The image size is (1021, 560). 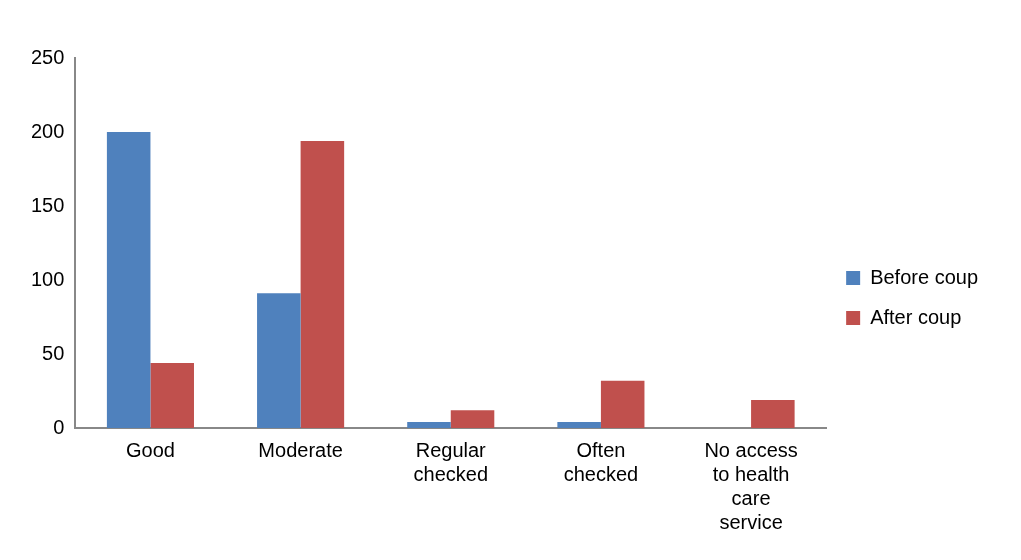 What do you see at coordinates (53, 352) in the screenshot?
I see `y-tick-label: 50` at bounding box center [53, 352].